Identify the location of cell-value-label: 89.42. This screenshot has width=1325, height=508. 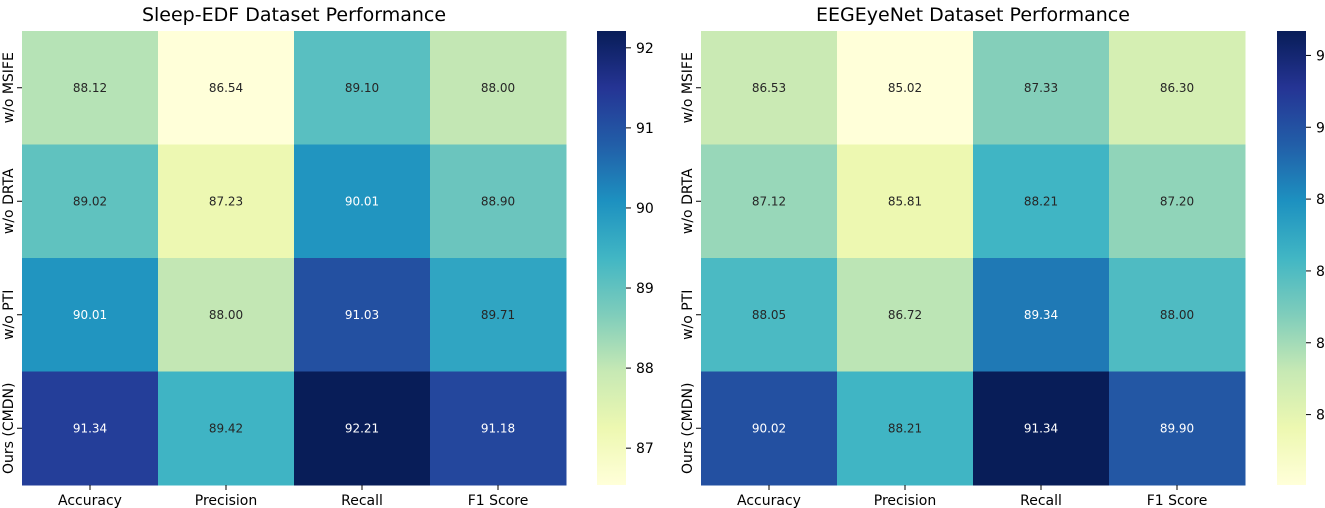
(226, 428).